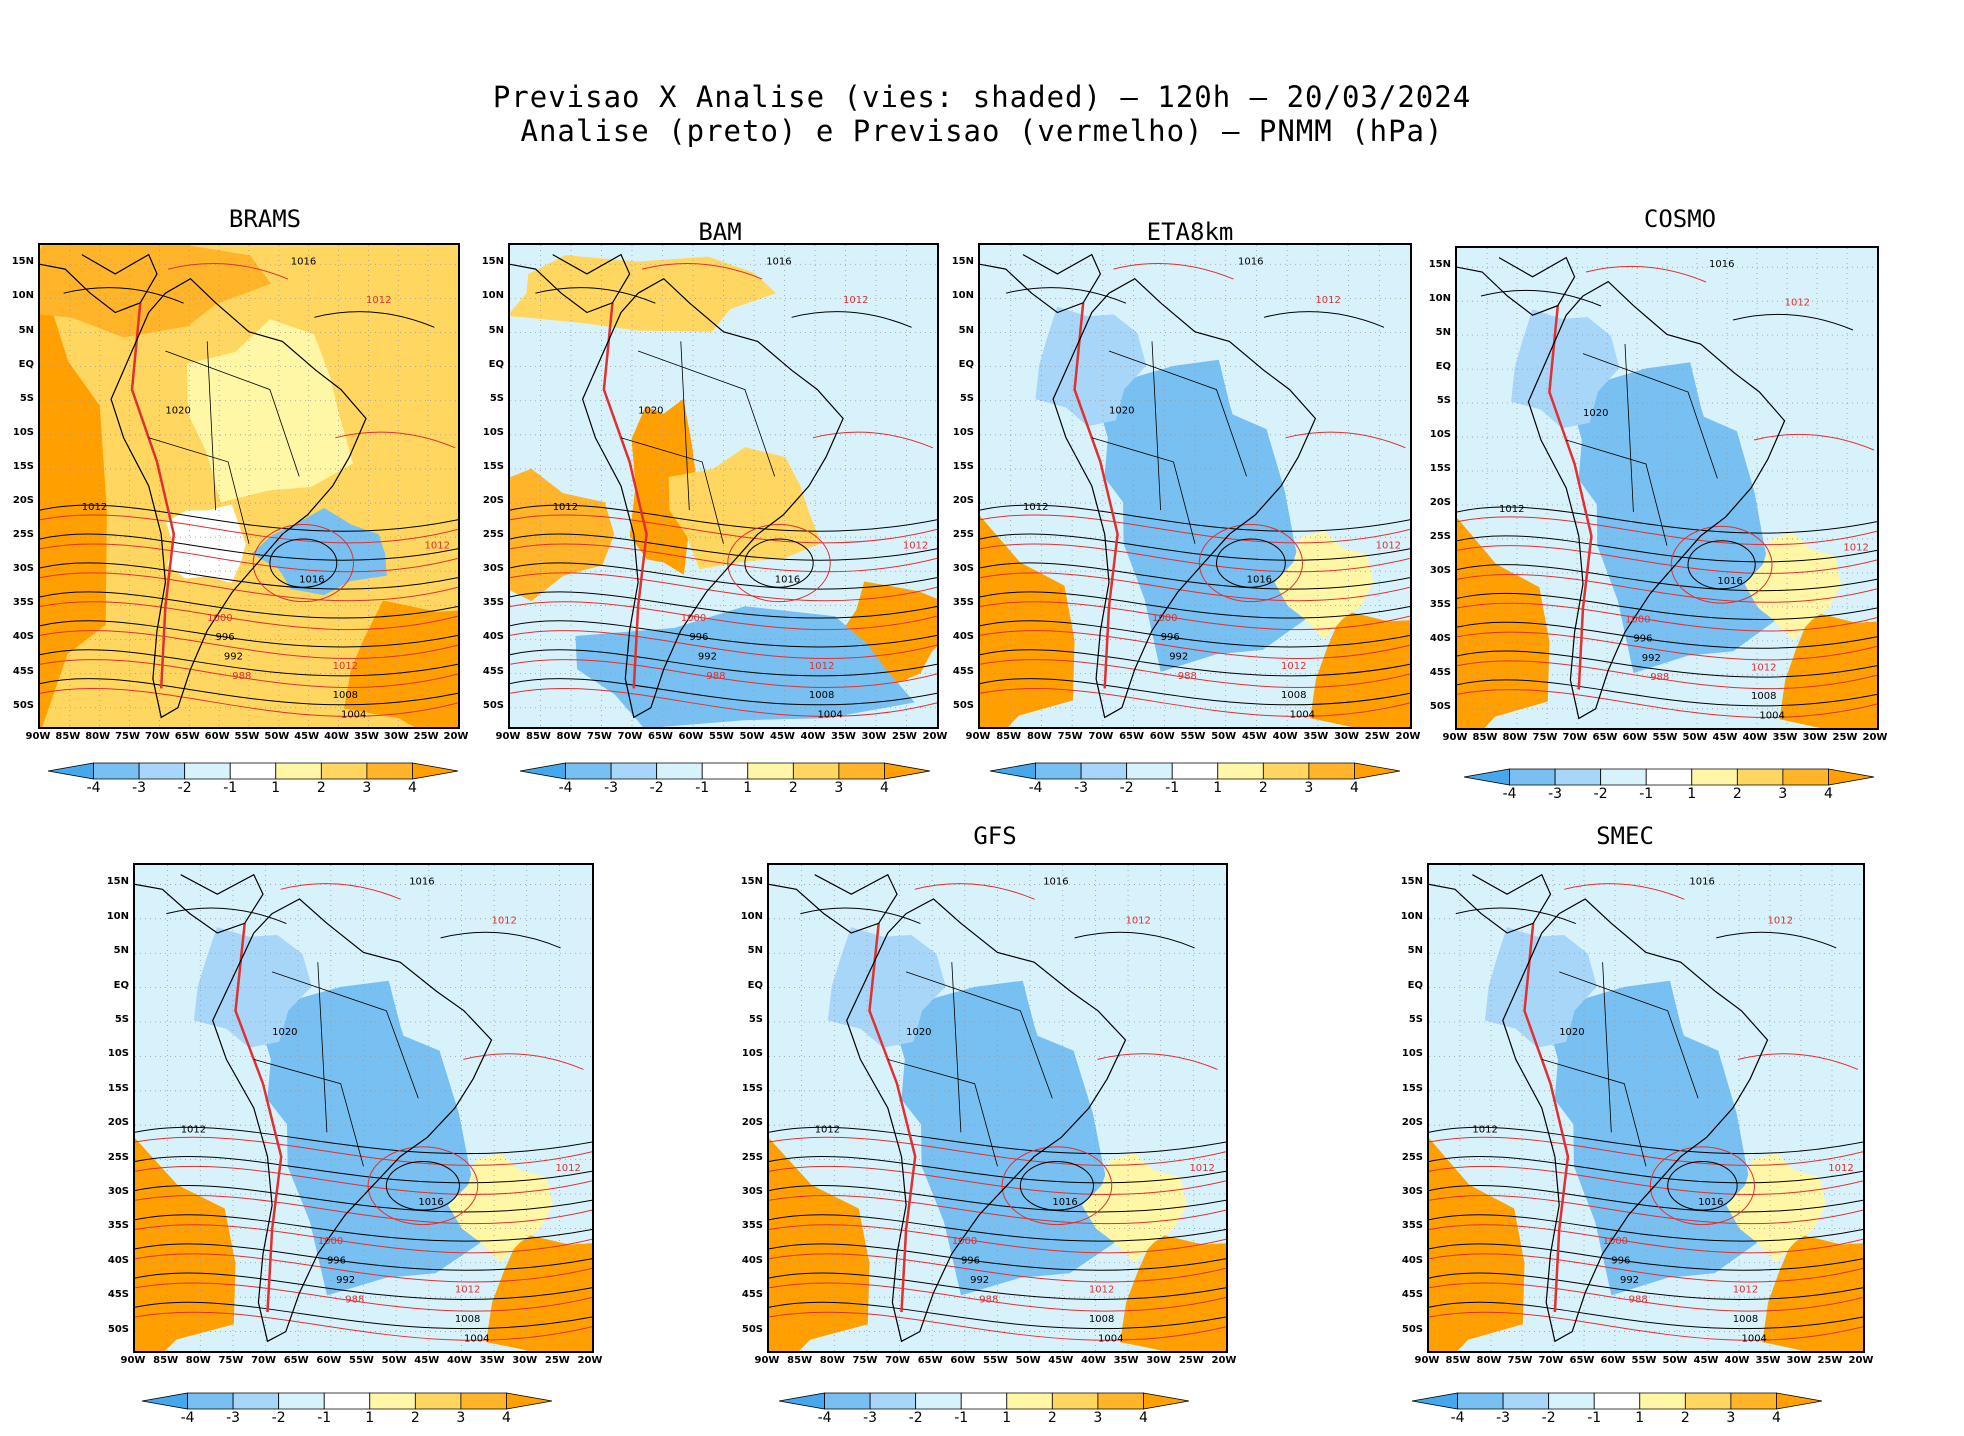  What do you see at coordinates (118, 1295) in the screenshot?
I see `latitude-label: 45S` at bounding box center [118, 1295].